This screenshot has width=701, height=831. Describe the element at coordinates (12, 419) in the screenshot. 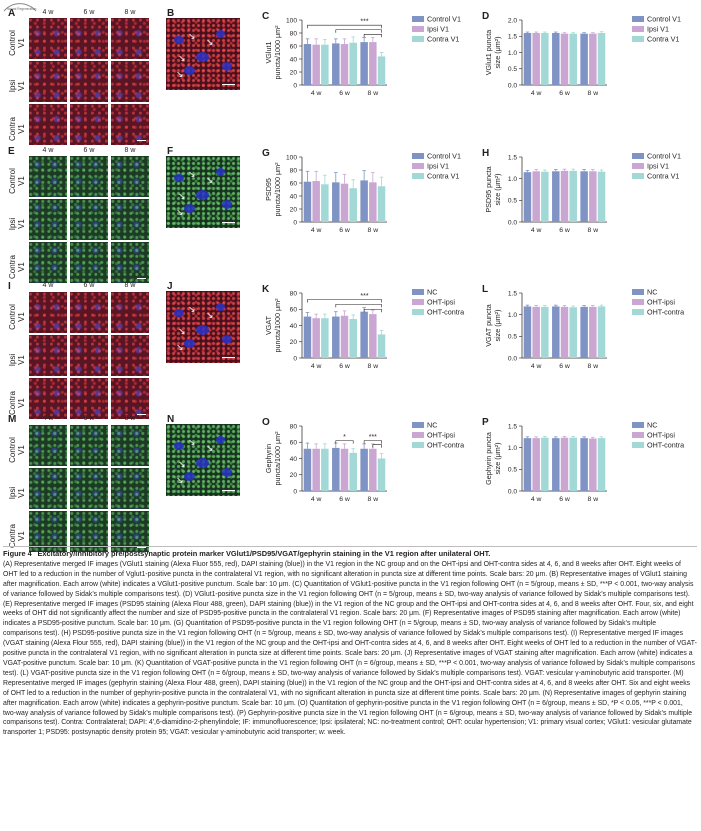

I see `panel-label-M: M` at that location.